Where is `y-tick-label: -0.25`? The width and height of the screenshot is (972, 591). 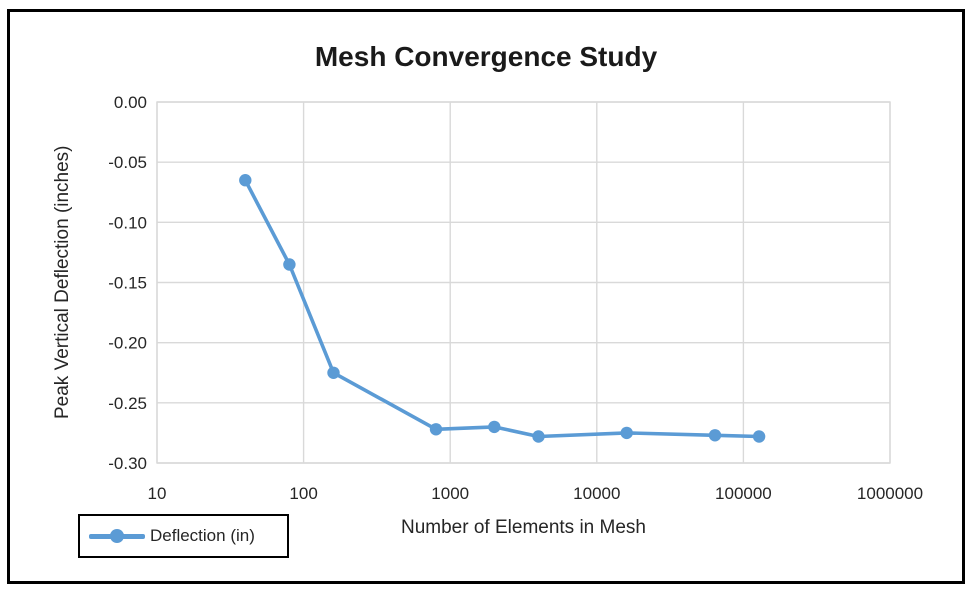
y-tick-label: -0.25 is located at coordinates (127, 403).